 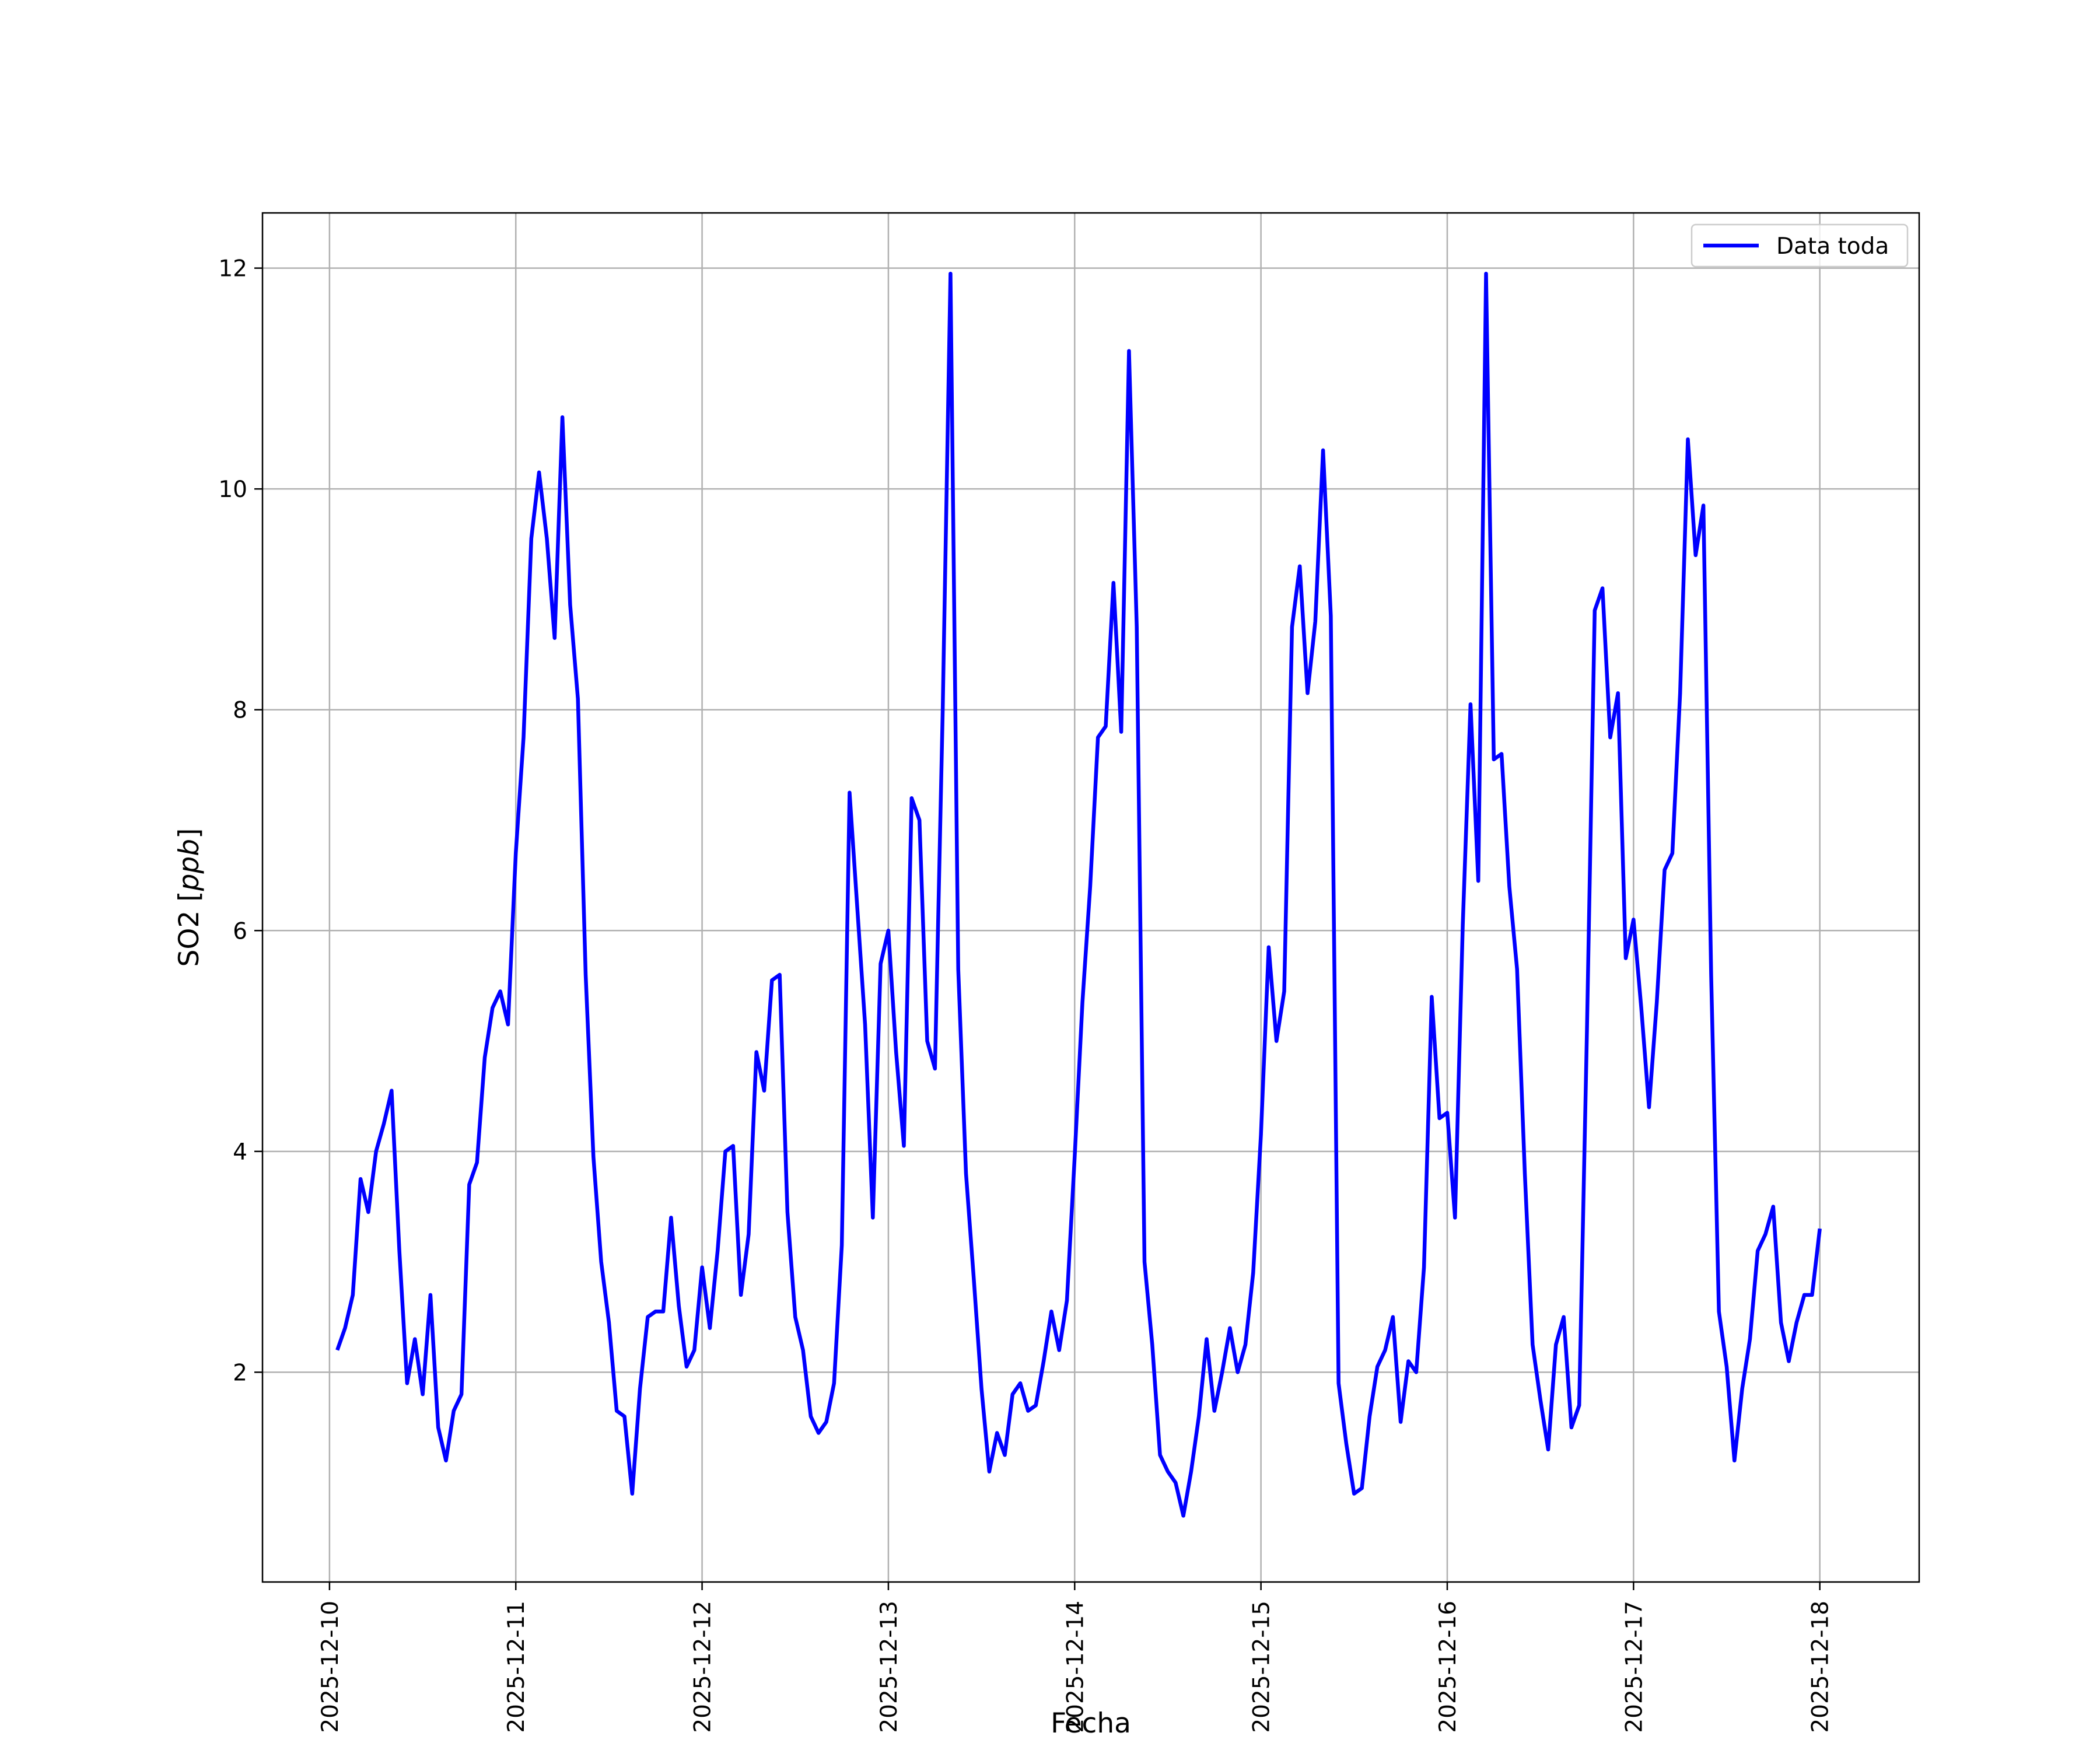 I want to click on x-tick-label: 2025-12-14, so click(x=1075, y=1667).